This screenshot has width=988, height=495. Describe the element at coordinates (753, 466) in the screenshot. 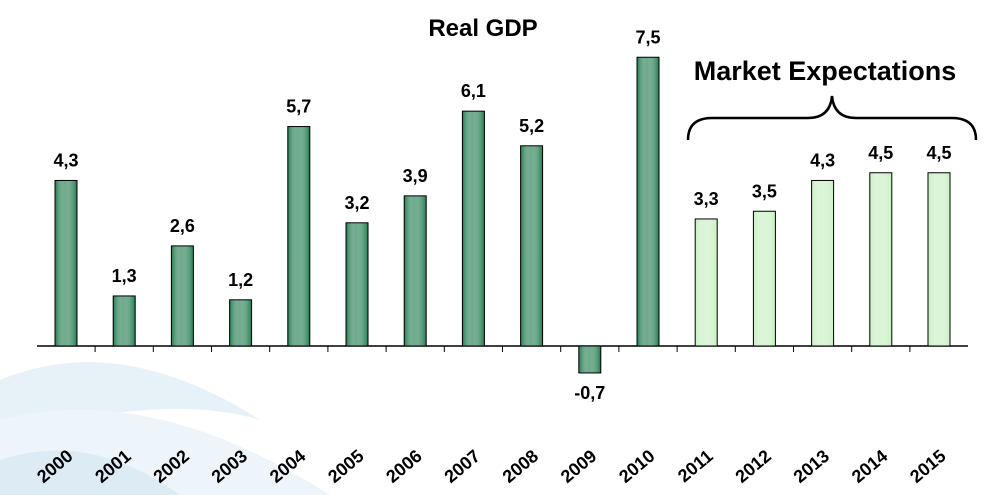

I see `x-tick-label: 2012` at that location.